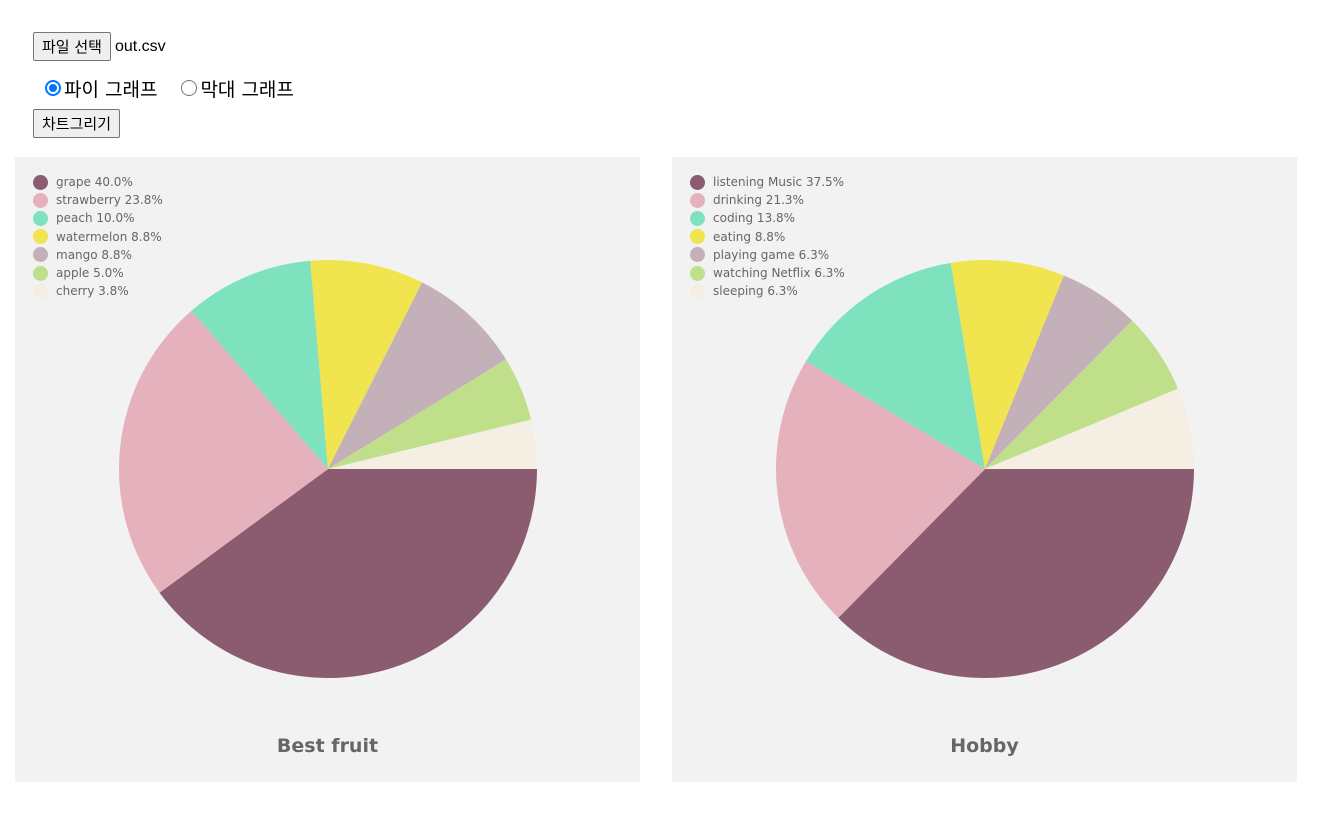 The width and height of the screenshot is (1319, 816). What do you see at coordinates (749, 236) in the screenshot?
I see `legend-label: eating 8.8%` at bounding box center [749, 236].